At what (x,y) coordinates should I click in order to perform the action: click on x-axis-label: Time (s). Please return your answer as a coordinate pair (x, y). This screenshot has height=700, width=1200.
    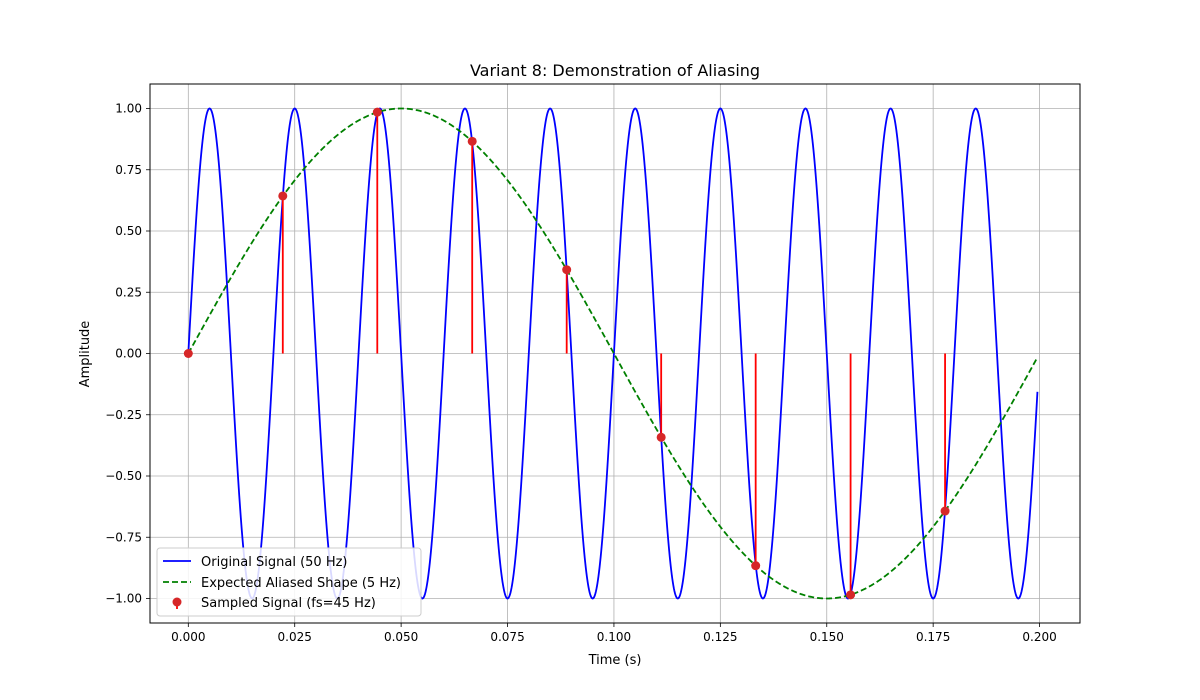
    Looking at the image, I should click on (615, 660).